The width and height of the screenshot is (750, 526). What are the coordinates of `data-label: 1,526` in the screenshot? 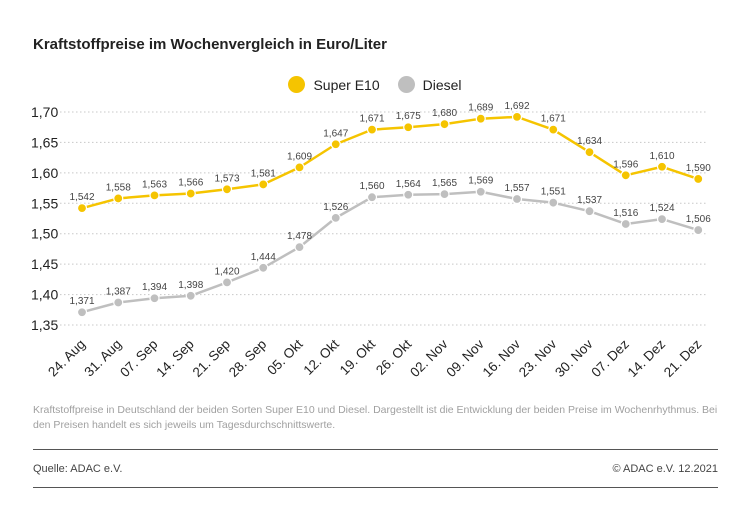 It's located at (335, 207).